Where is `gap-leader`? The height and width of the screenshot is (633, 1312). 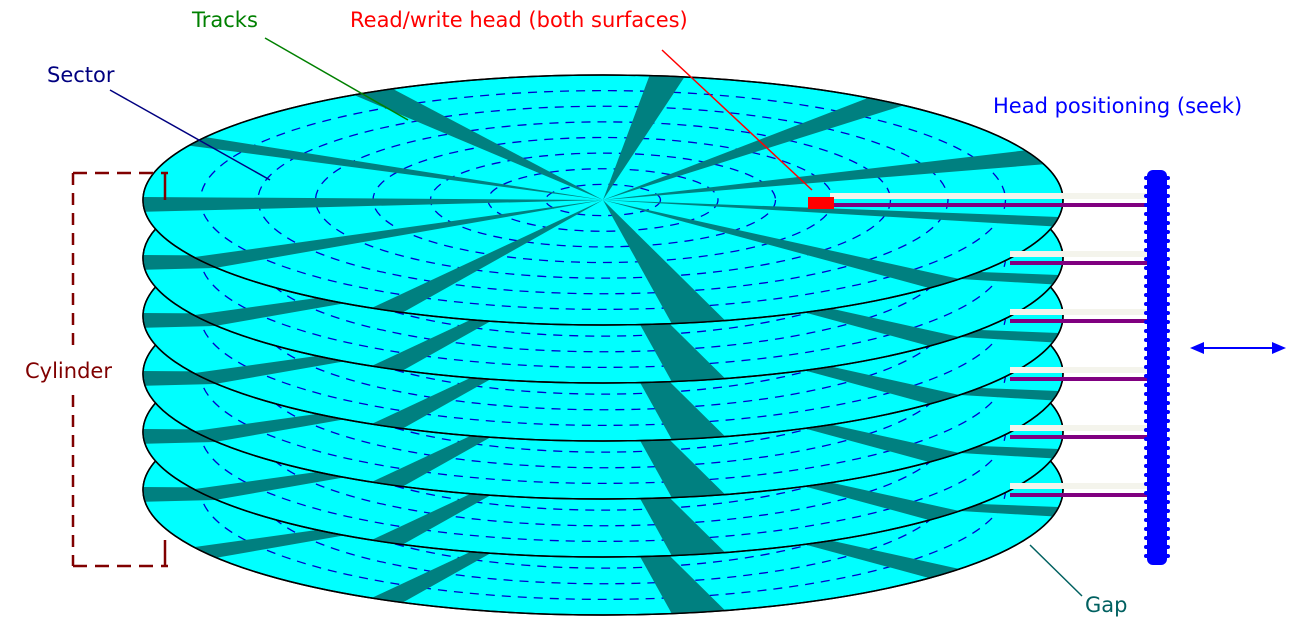
gap-leader is located at coordinates (1056, 570).